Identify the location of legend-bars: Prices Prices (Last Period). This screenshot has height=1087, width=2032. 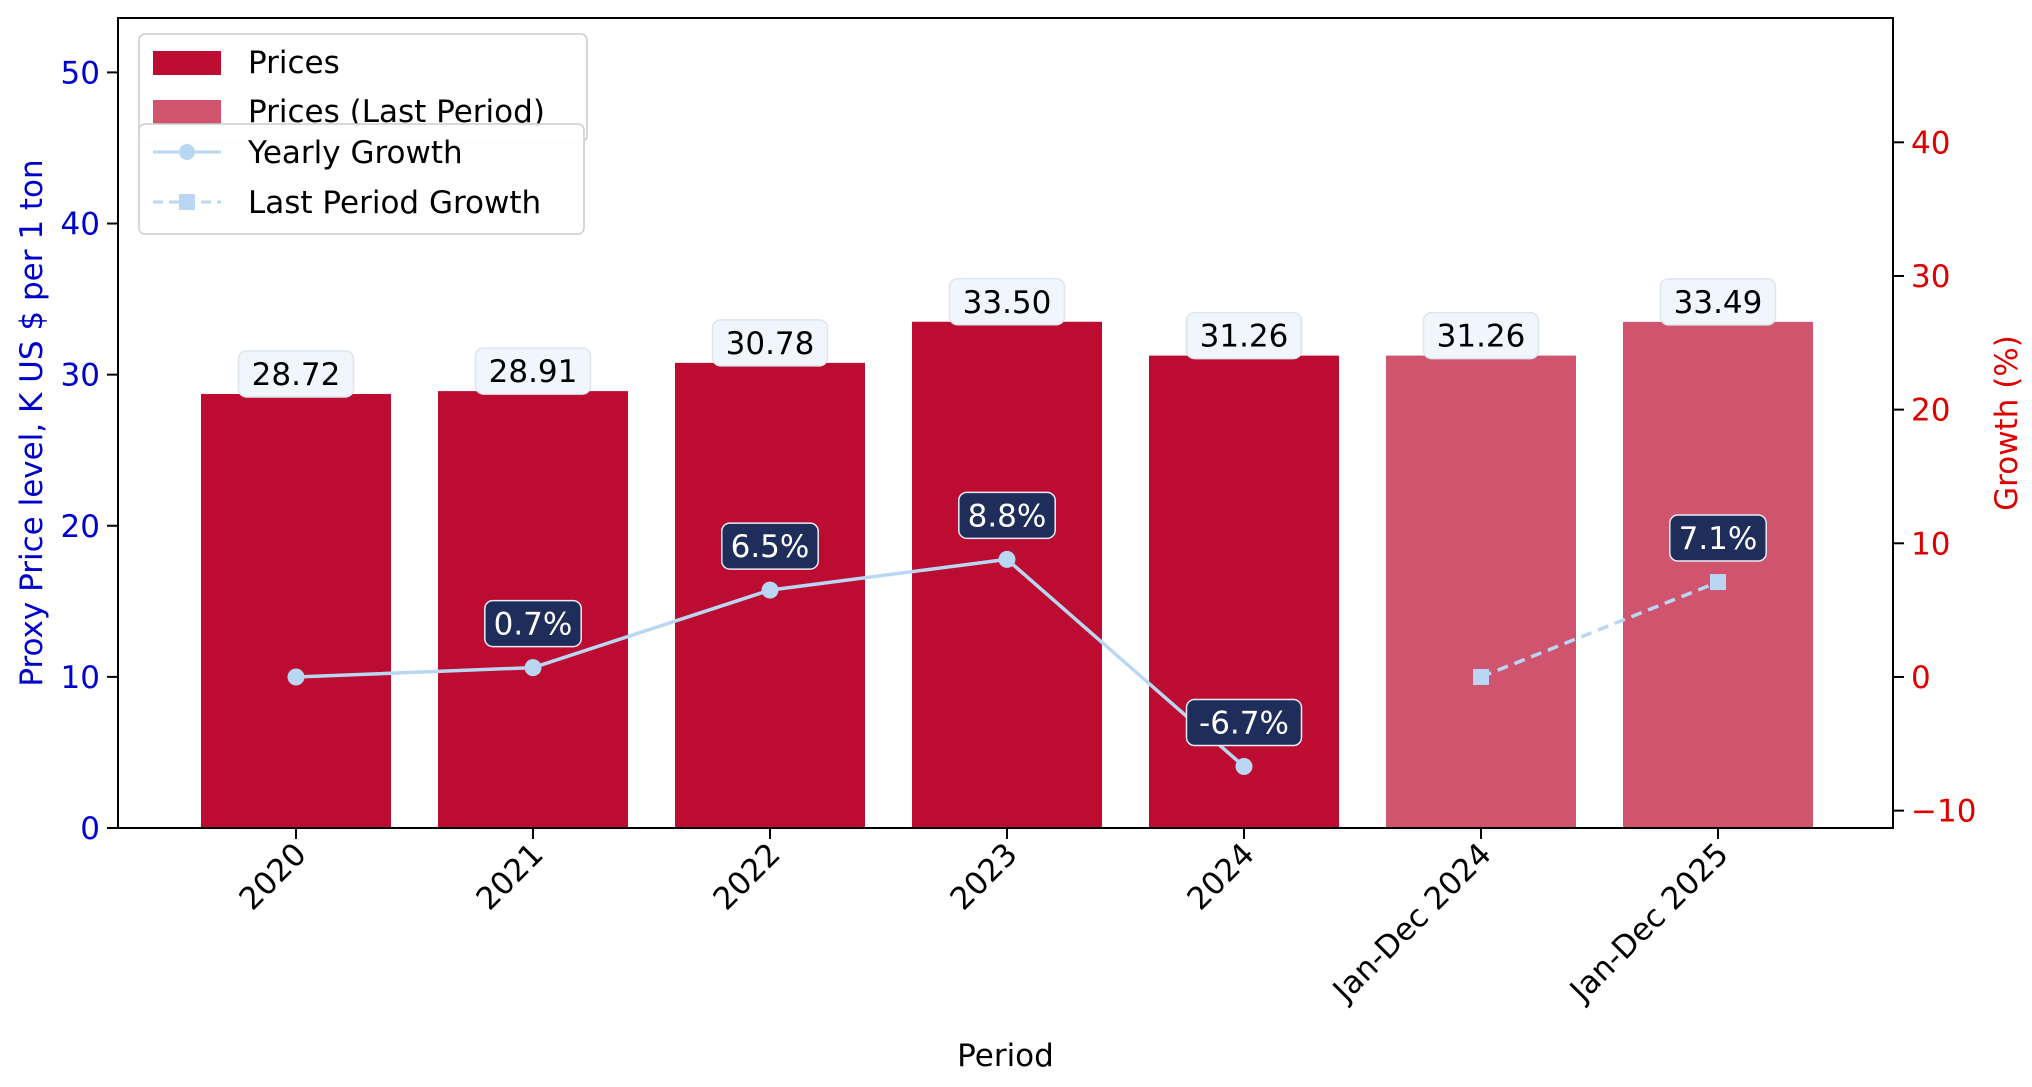
(363, 88).